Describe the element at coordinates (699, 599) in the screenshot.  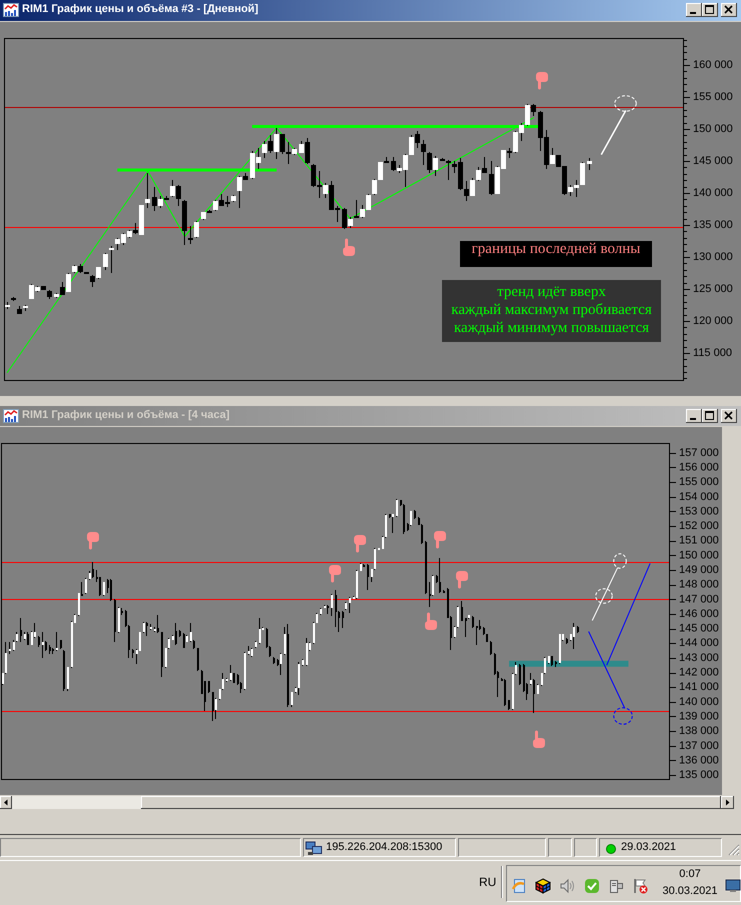
I see `y-tick-label: 147 000` at that location.